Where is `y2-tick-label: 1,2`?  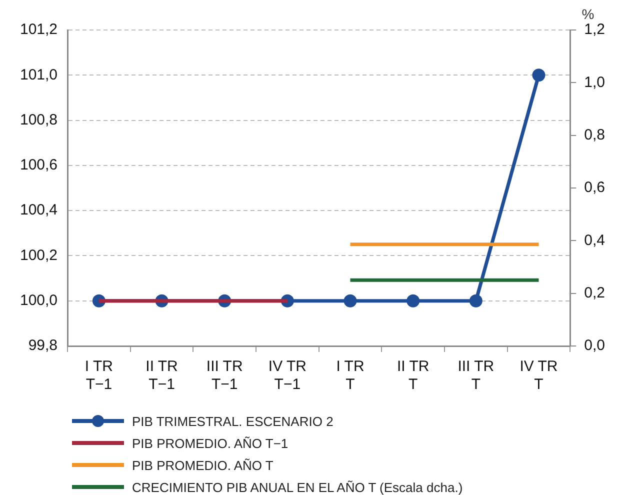
y2-tick-label: 1,2 is located at coordinates (595, 29).